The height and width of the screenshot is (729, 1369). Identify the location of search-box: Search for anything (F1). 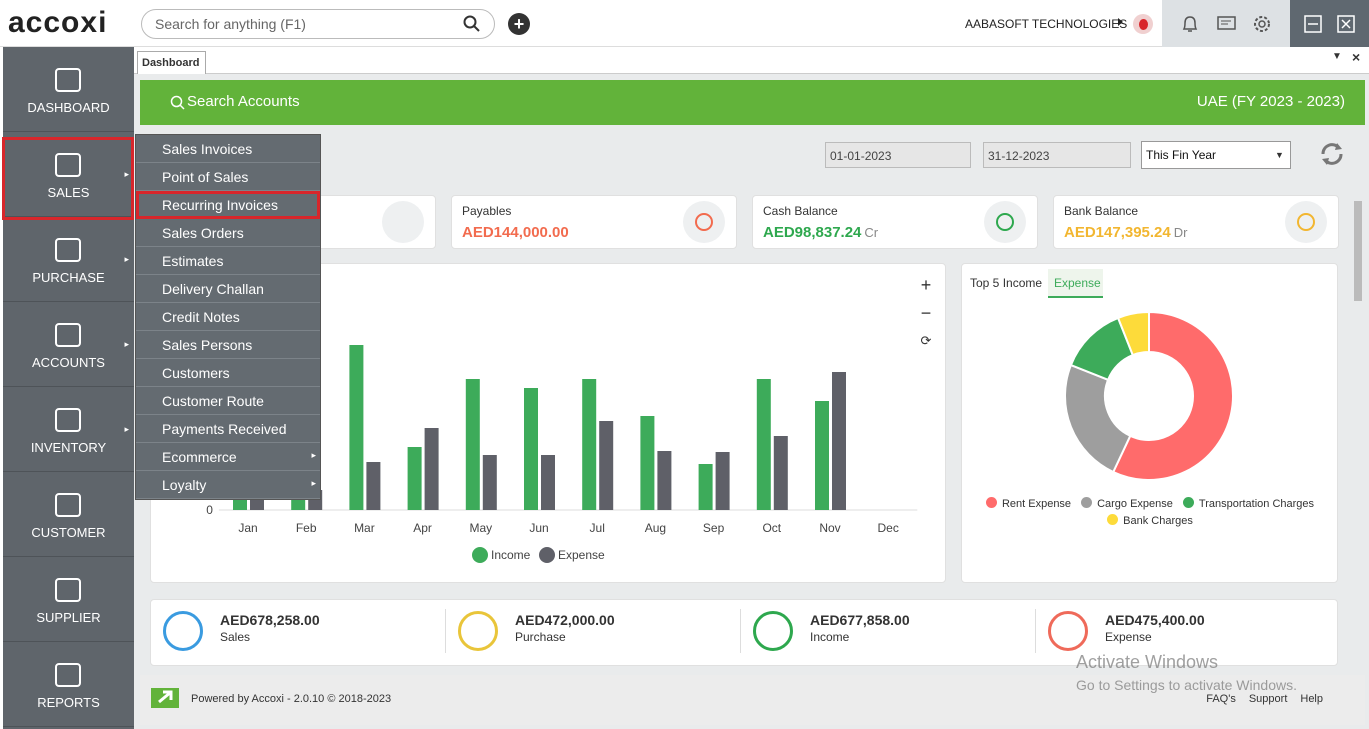
(318, 24).